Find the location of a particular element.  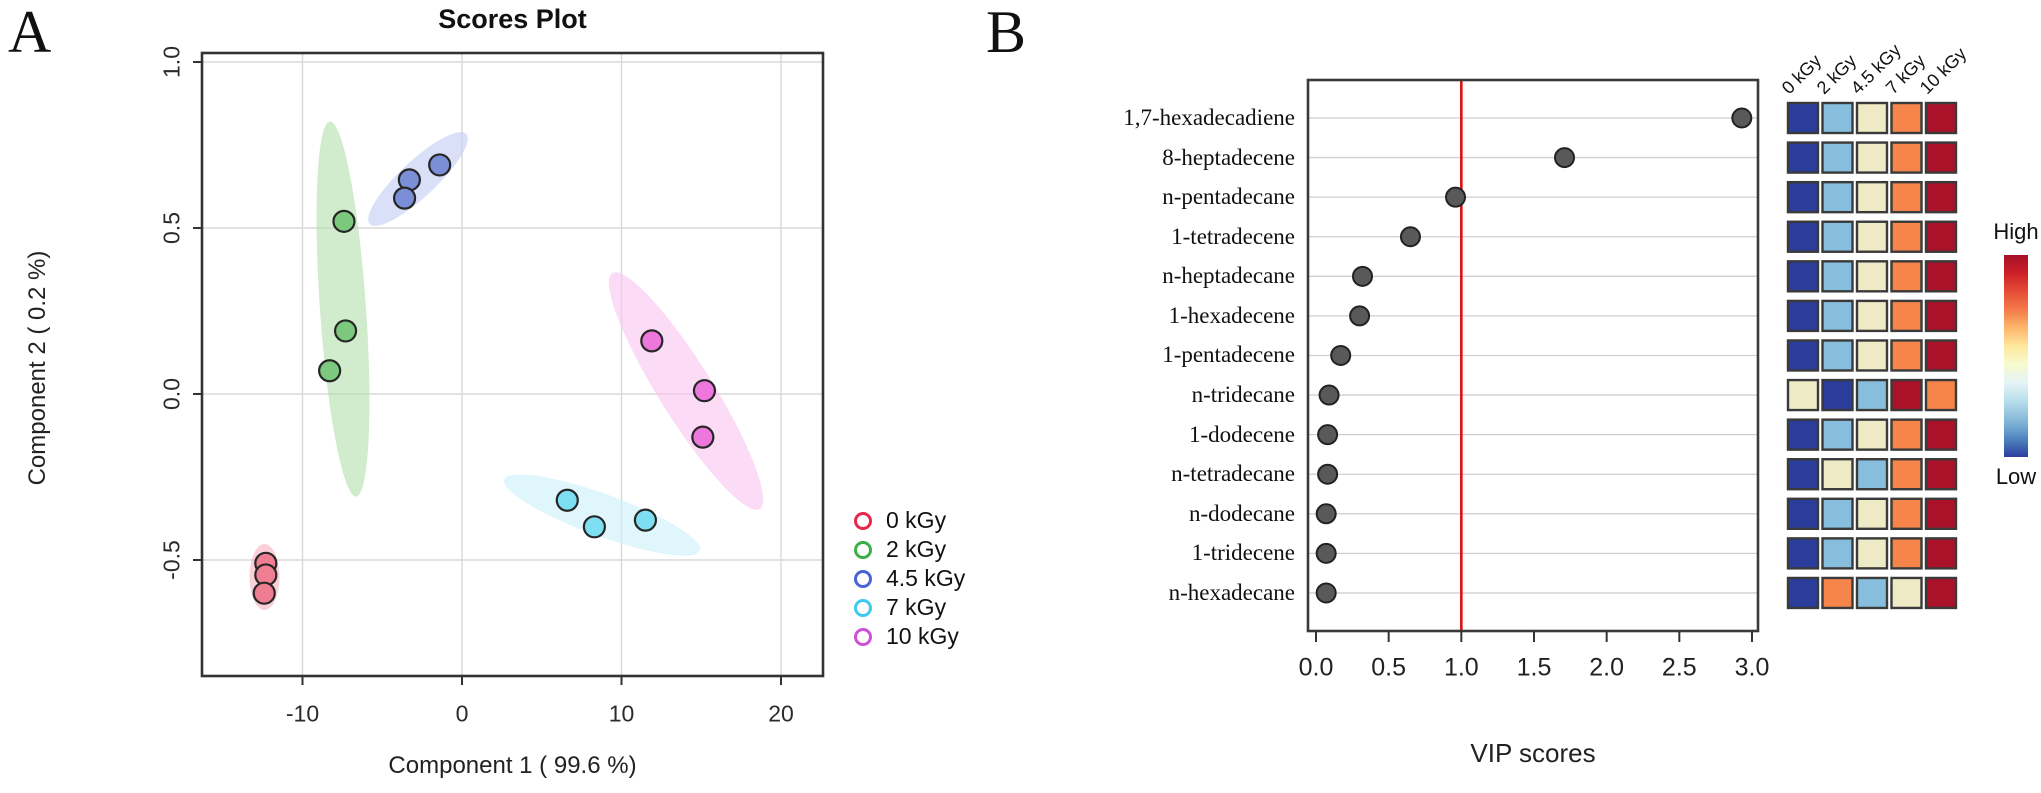

legend-item-2kgy: 2 kGy is located at coordinates (909, 549).